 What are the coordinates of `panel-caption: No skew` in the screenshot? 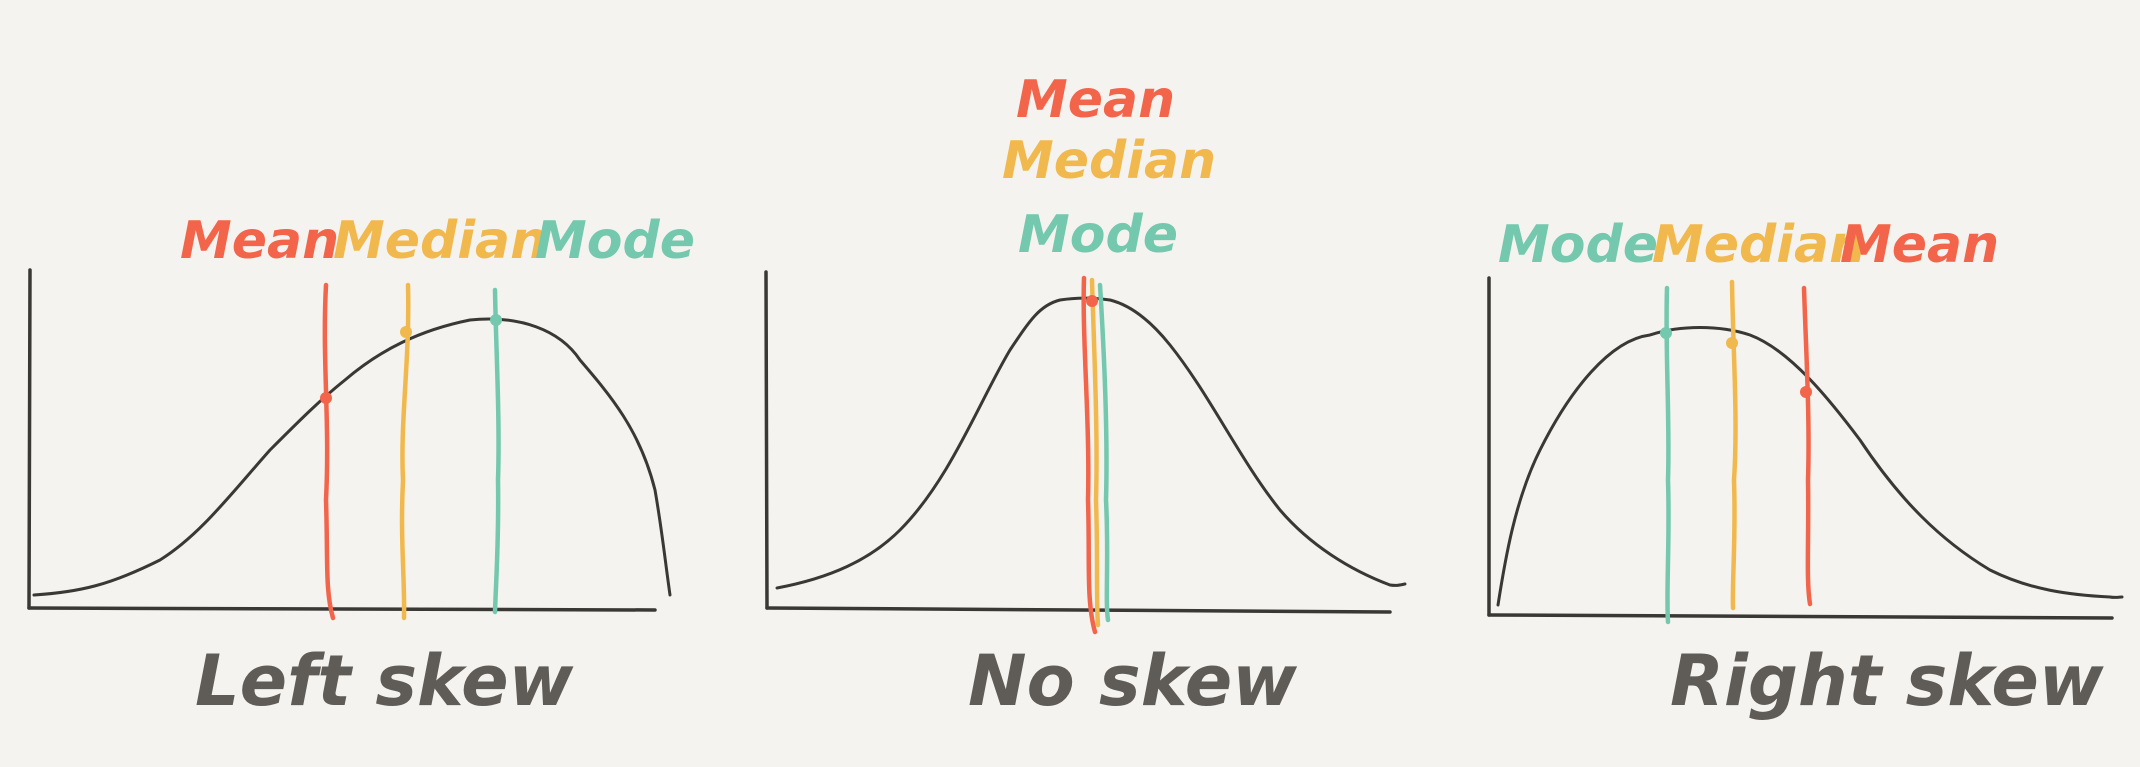 It's located at (1132, 681).